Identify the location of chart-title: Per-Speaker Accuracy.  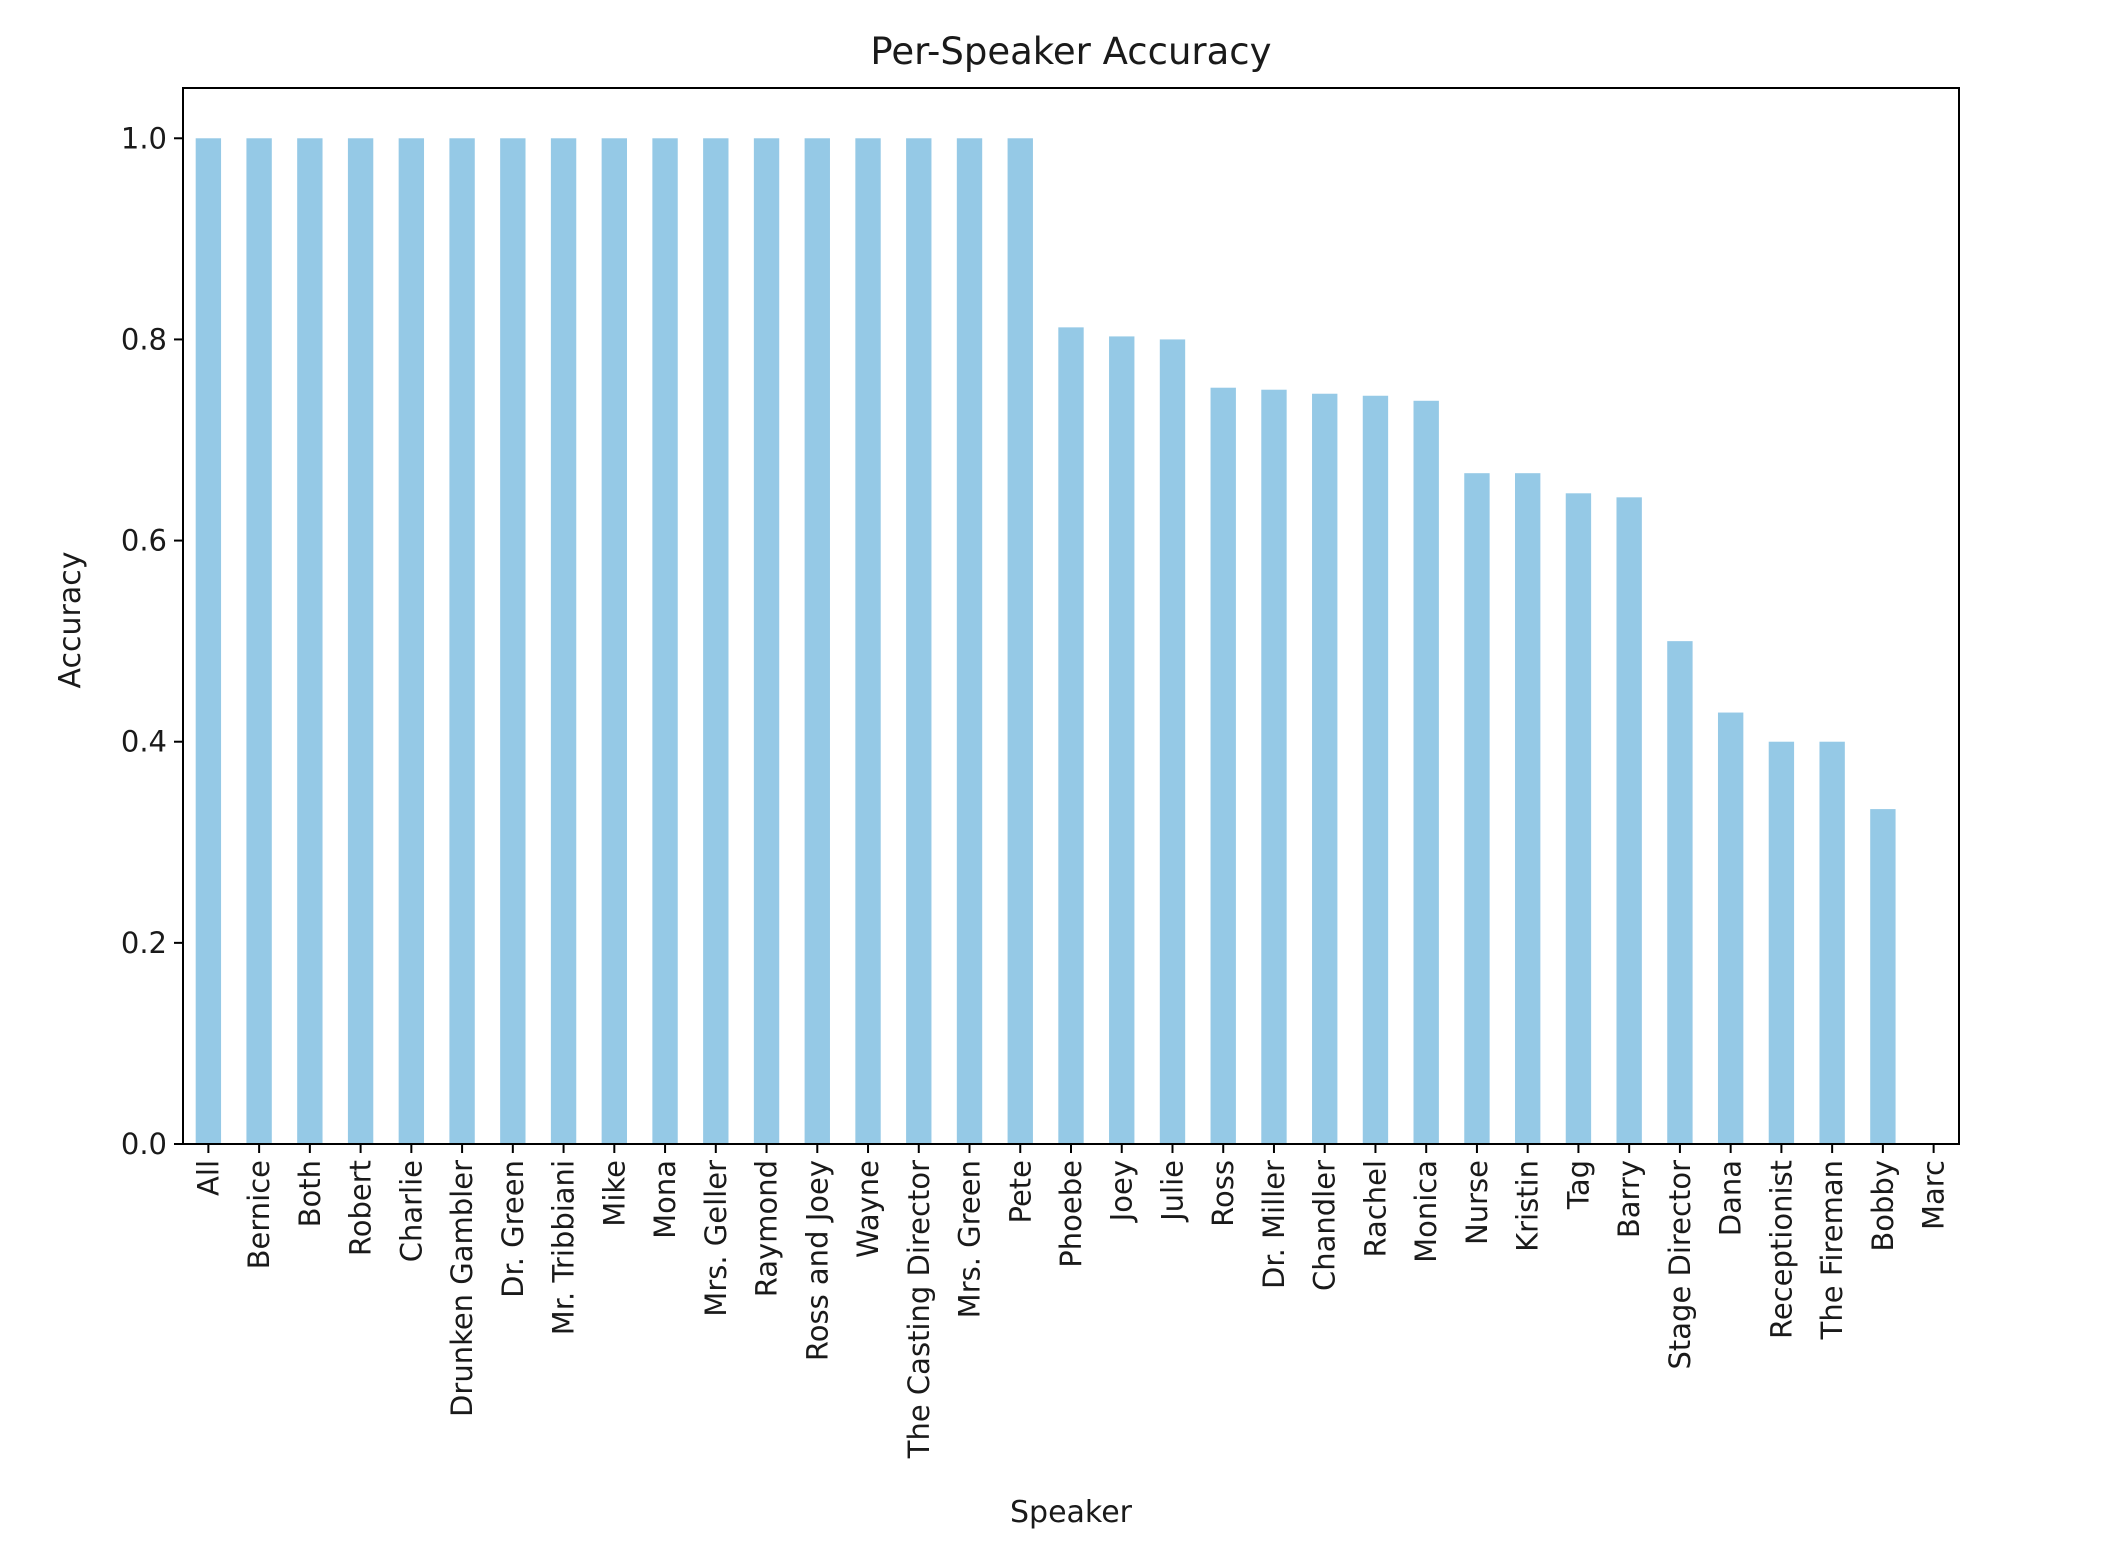
(1070, 51).